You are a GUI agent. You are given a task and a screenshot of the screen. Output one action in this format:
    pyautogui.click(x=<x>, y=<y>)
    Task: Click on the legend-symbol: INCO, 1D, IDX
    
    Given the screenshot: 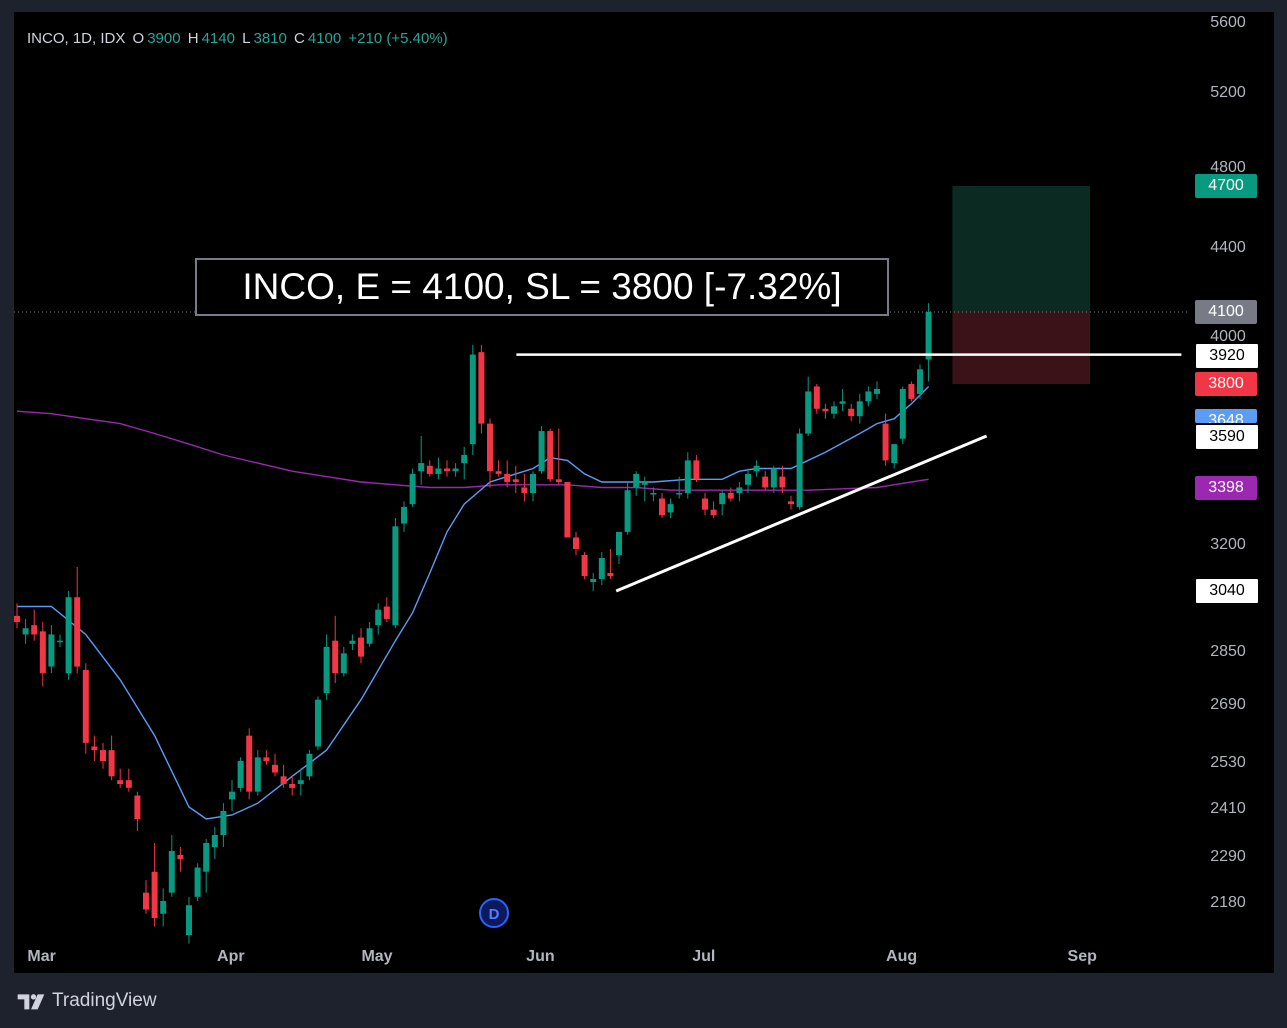 What is the action you would take?
    pyautogui.click(x=76, y=38)
    